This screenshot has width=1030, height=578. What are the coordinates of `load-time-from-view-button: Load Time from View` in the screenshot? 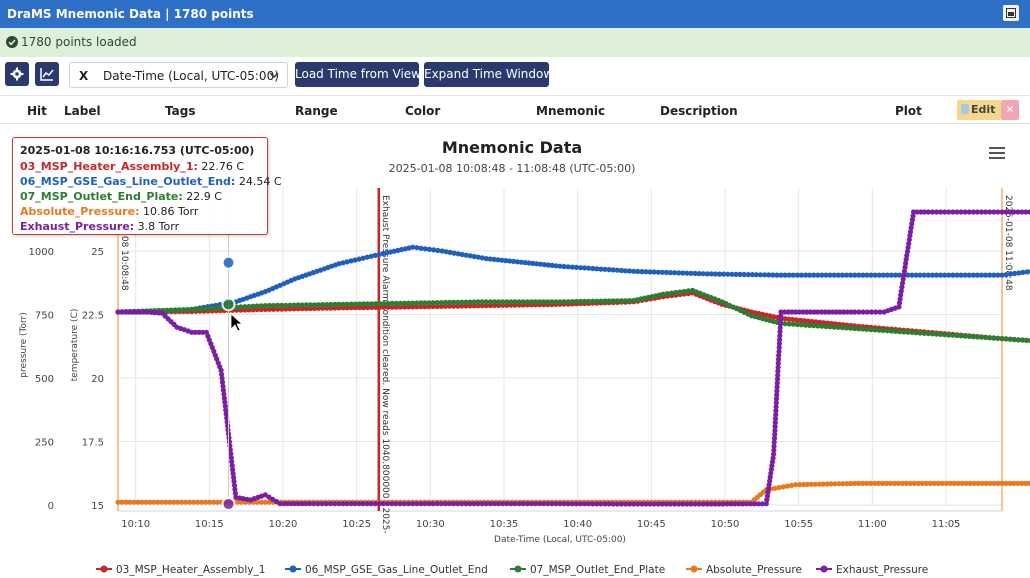 It's located at (358, 74).